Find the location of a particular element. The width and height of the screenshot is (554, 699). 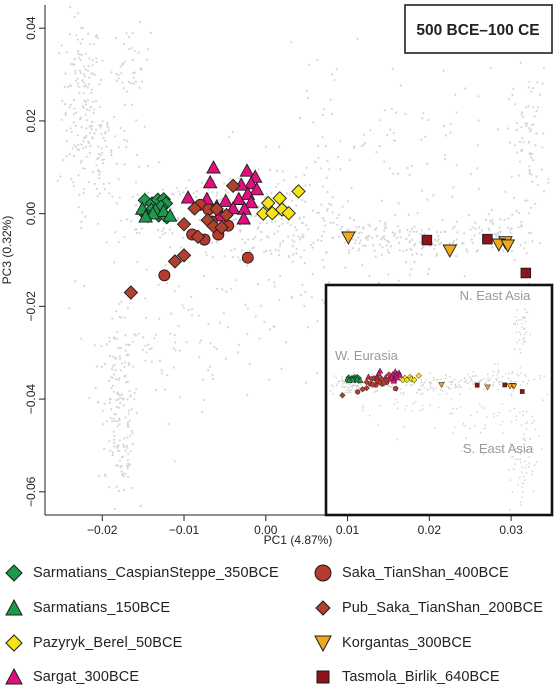

inset-data-points is located at coordinates (432, 383).